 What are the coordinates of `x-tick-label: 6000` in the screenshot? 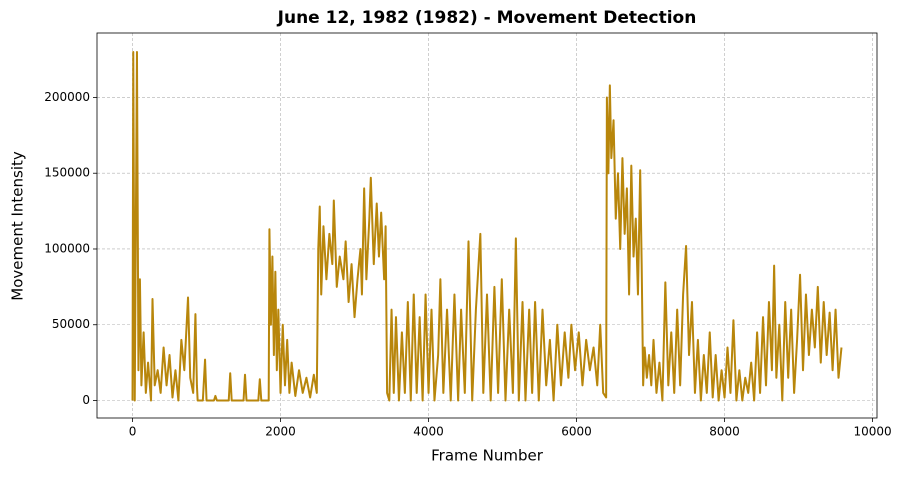 It's located at (576, 432).